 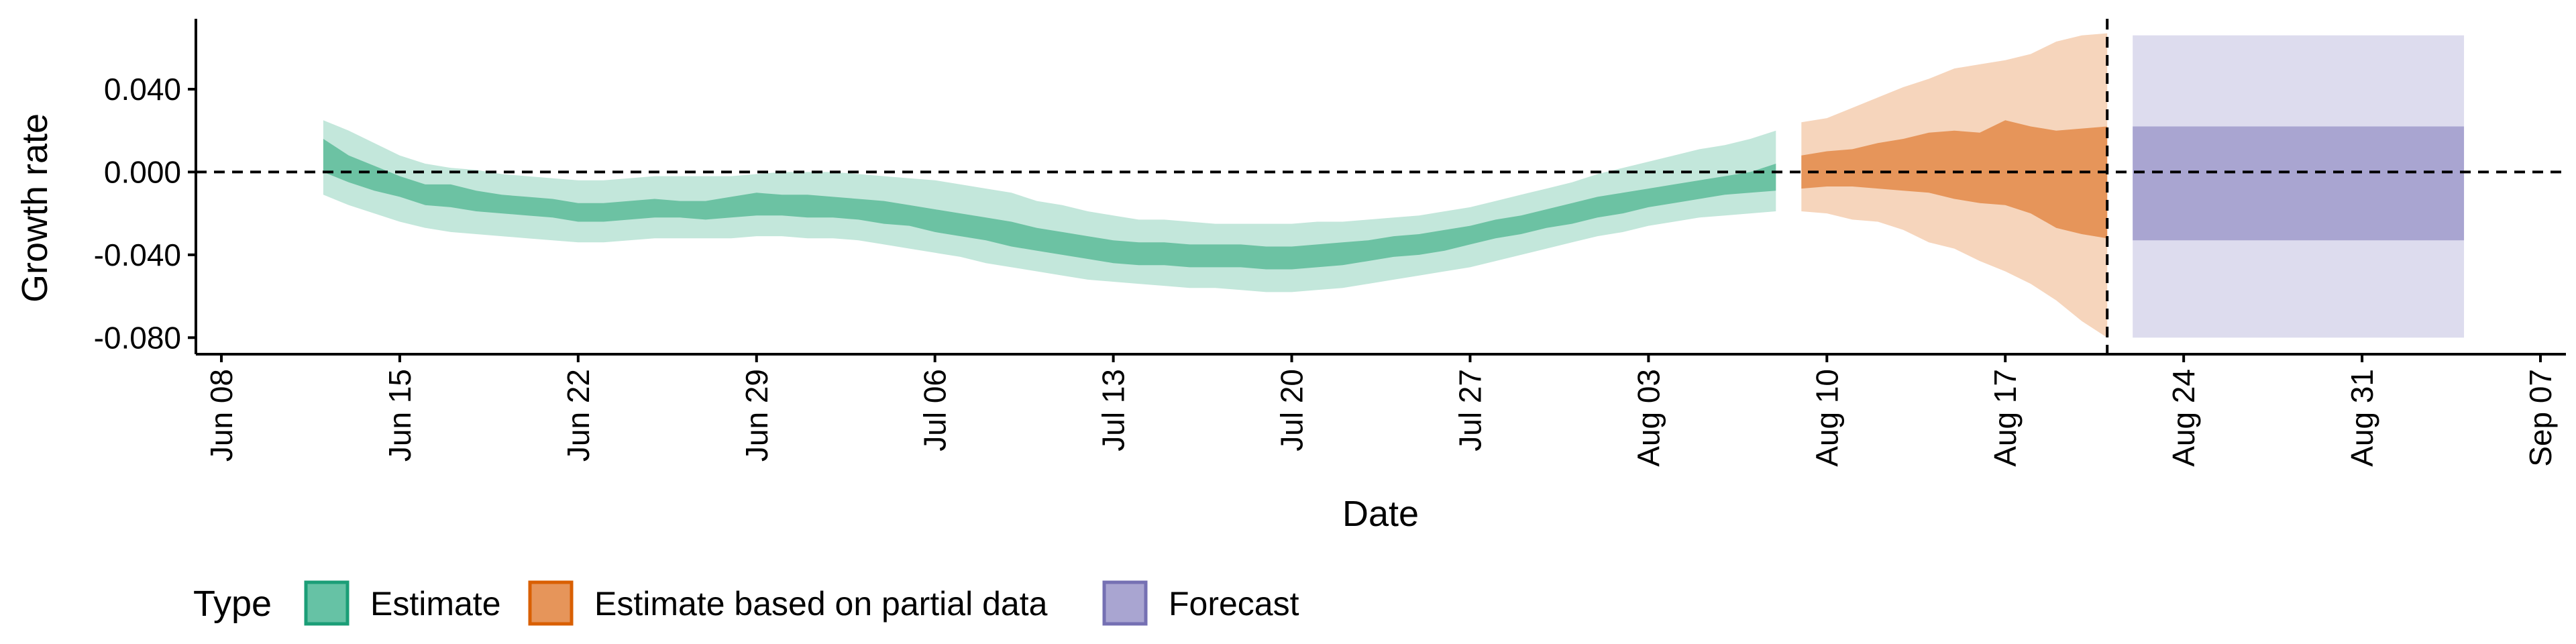 I want to click on legend-key-forecast, so click(x=1125, y=603).